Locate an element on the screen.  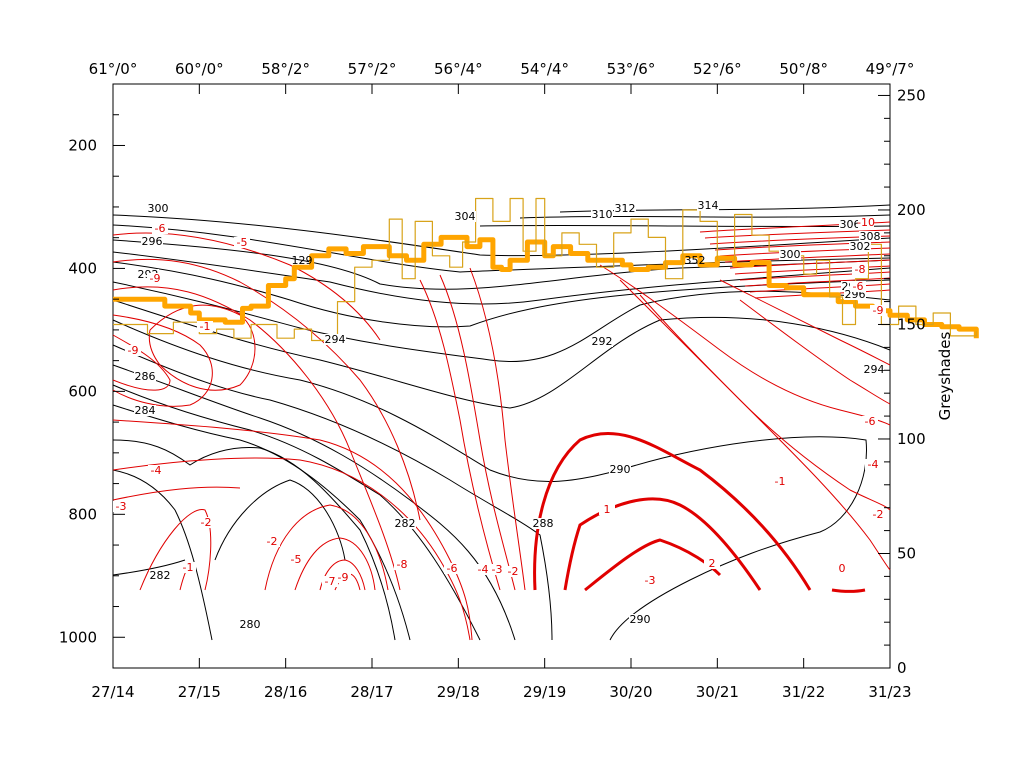
right-axis-label: Greyshades is located at coordinates (945, 375).